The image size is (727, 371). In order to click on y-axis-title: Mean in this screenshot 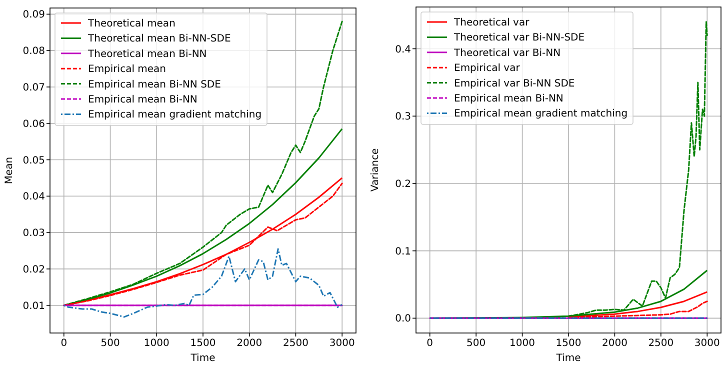, I will do `click(9, 170)`.